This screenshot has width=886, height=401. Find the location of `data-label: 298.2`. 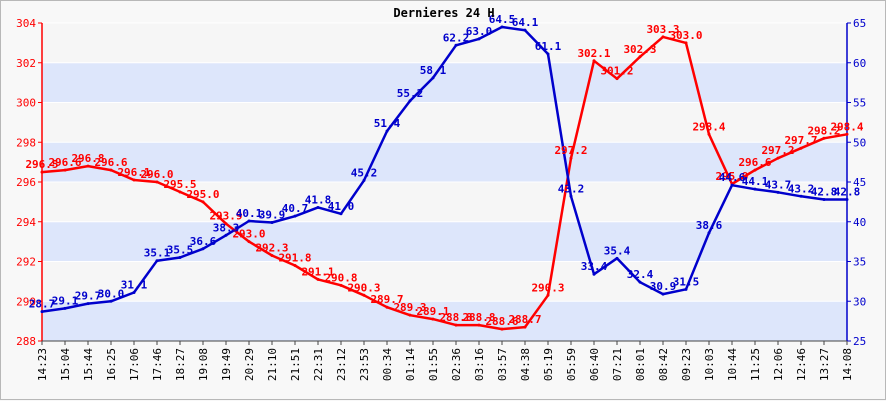

data-label: 298.2 is located at coordinates (823, 130).